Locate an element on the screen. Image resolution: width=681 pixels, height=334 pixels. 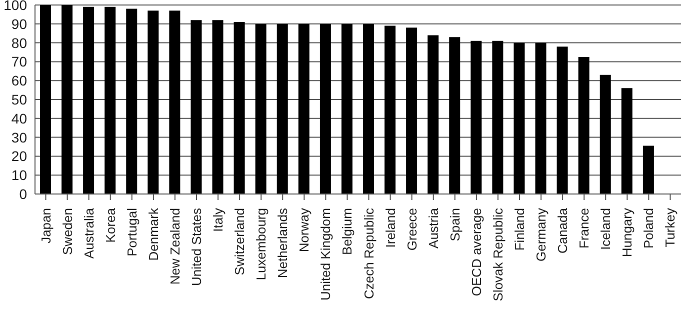
y-tick-label: 60 is located at coordinates (19, 80).